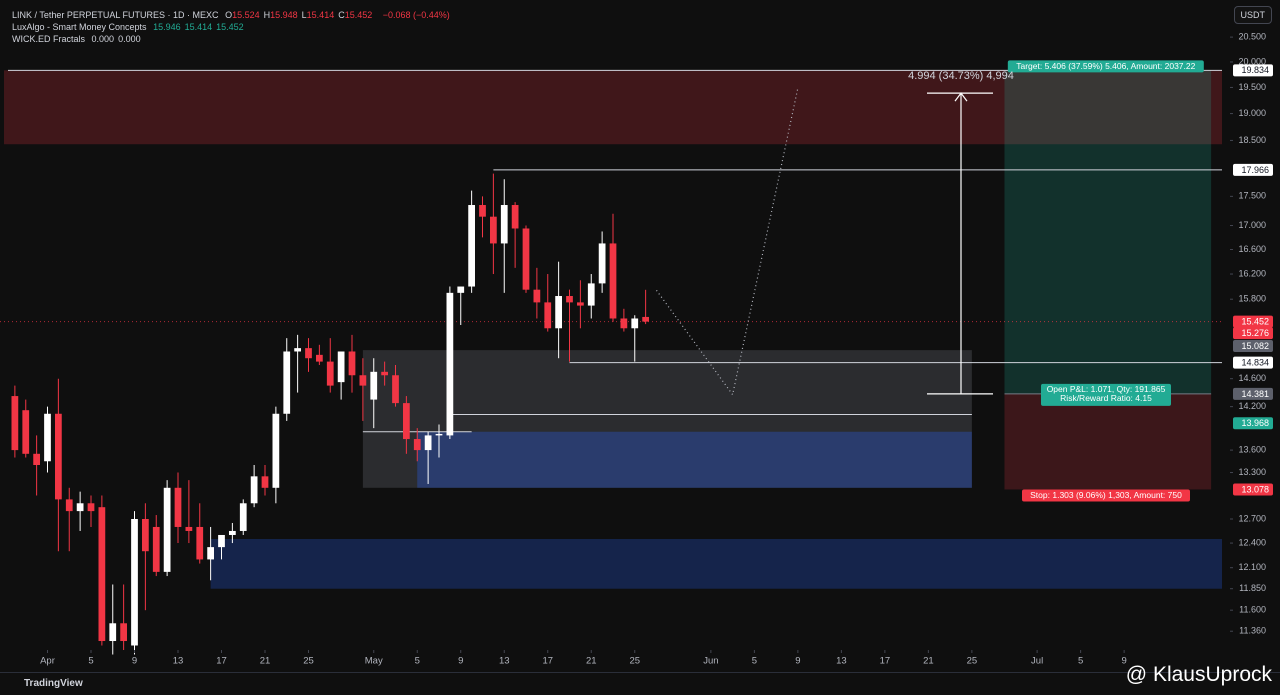 This screenshot has width=1280, height=695. Describe the element at coordinates (358, 15) in the screenshot. I see `ohlc-value: 15.452` at that location.